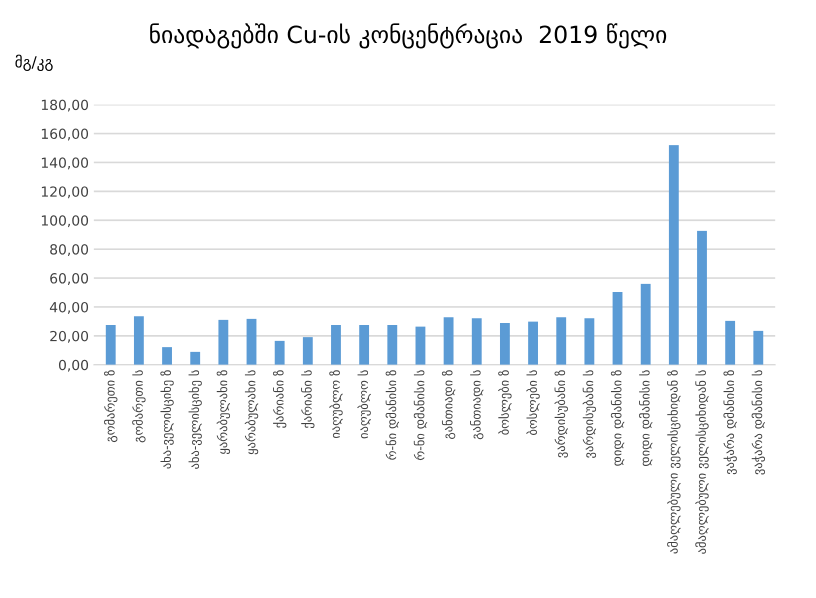 The width and height of the screenshot is (816, 598). What do you see at coordinates (195, 419) in the screenshot?
I see `x-tick-label: ახა-ველისციხე ს` at bounding box center [195, 419].